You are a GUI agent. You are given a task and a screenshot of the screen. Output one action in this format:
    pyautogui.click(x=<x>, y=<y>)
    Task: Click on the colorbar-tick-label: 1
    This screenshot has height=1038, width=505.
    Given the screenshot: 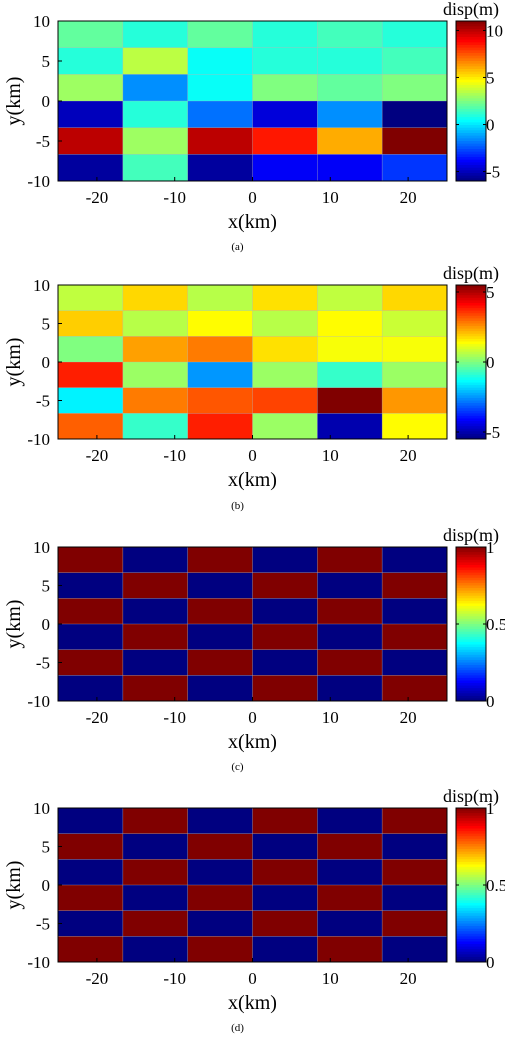 What is the action you would take?
    pyautogui.click(x=490, y=547)
    